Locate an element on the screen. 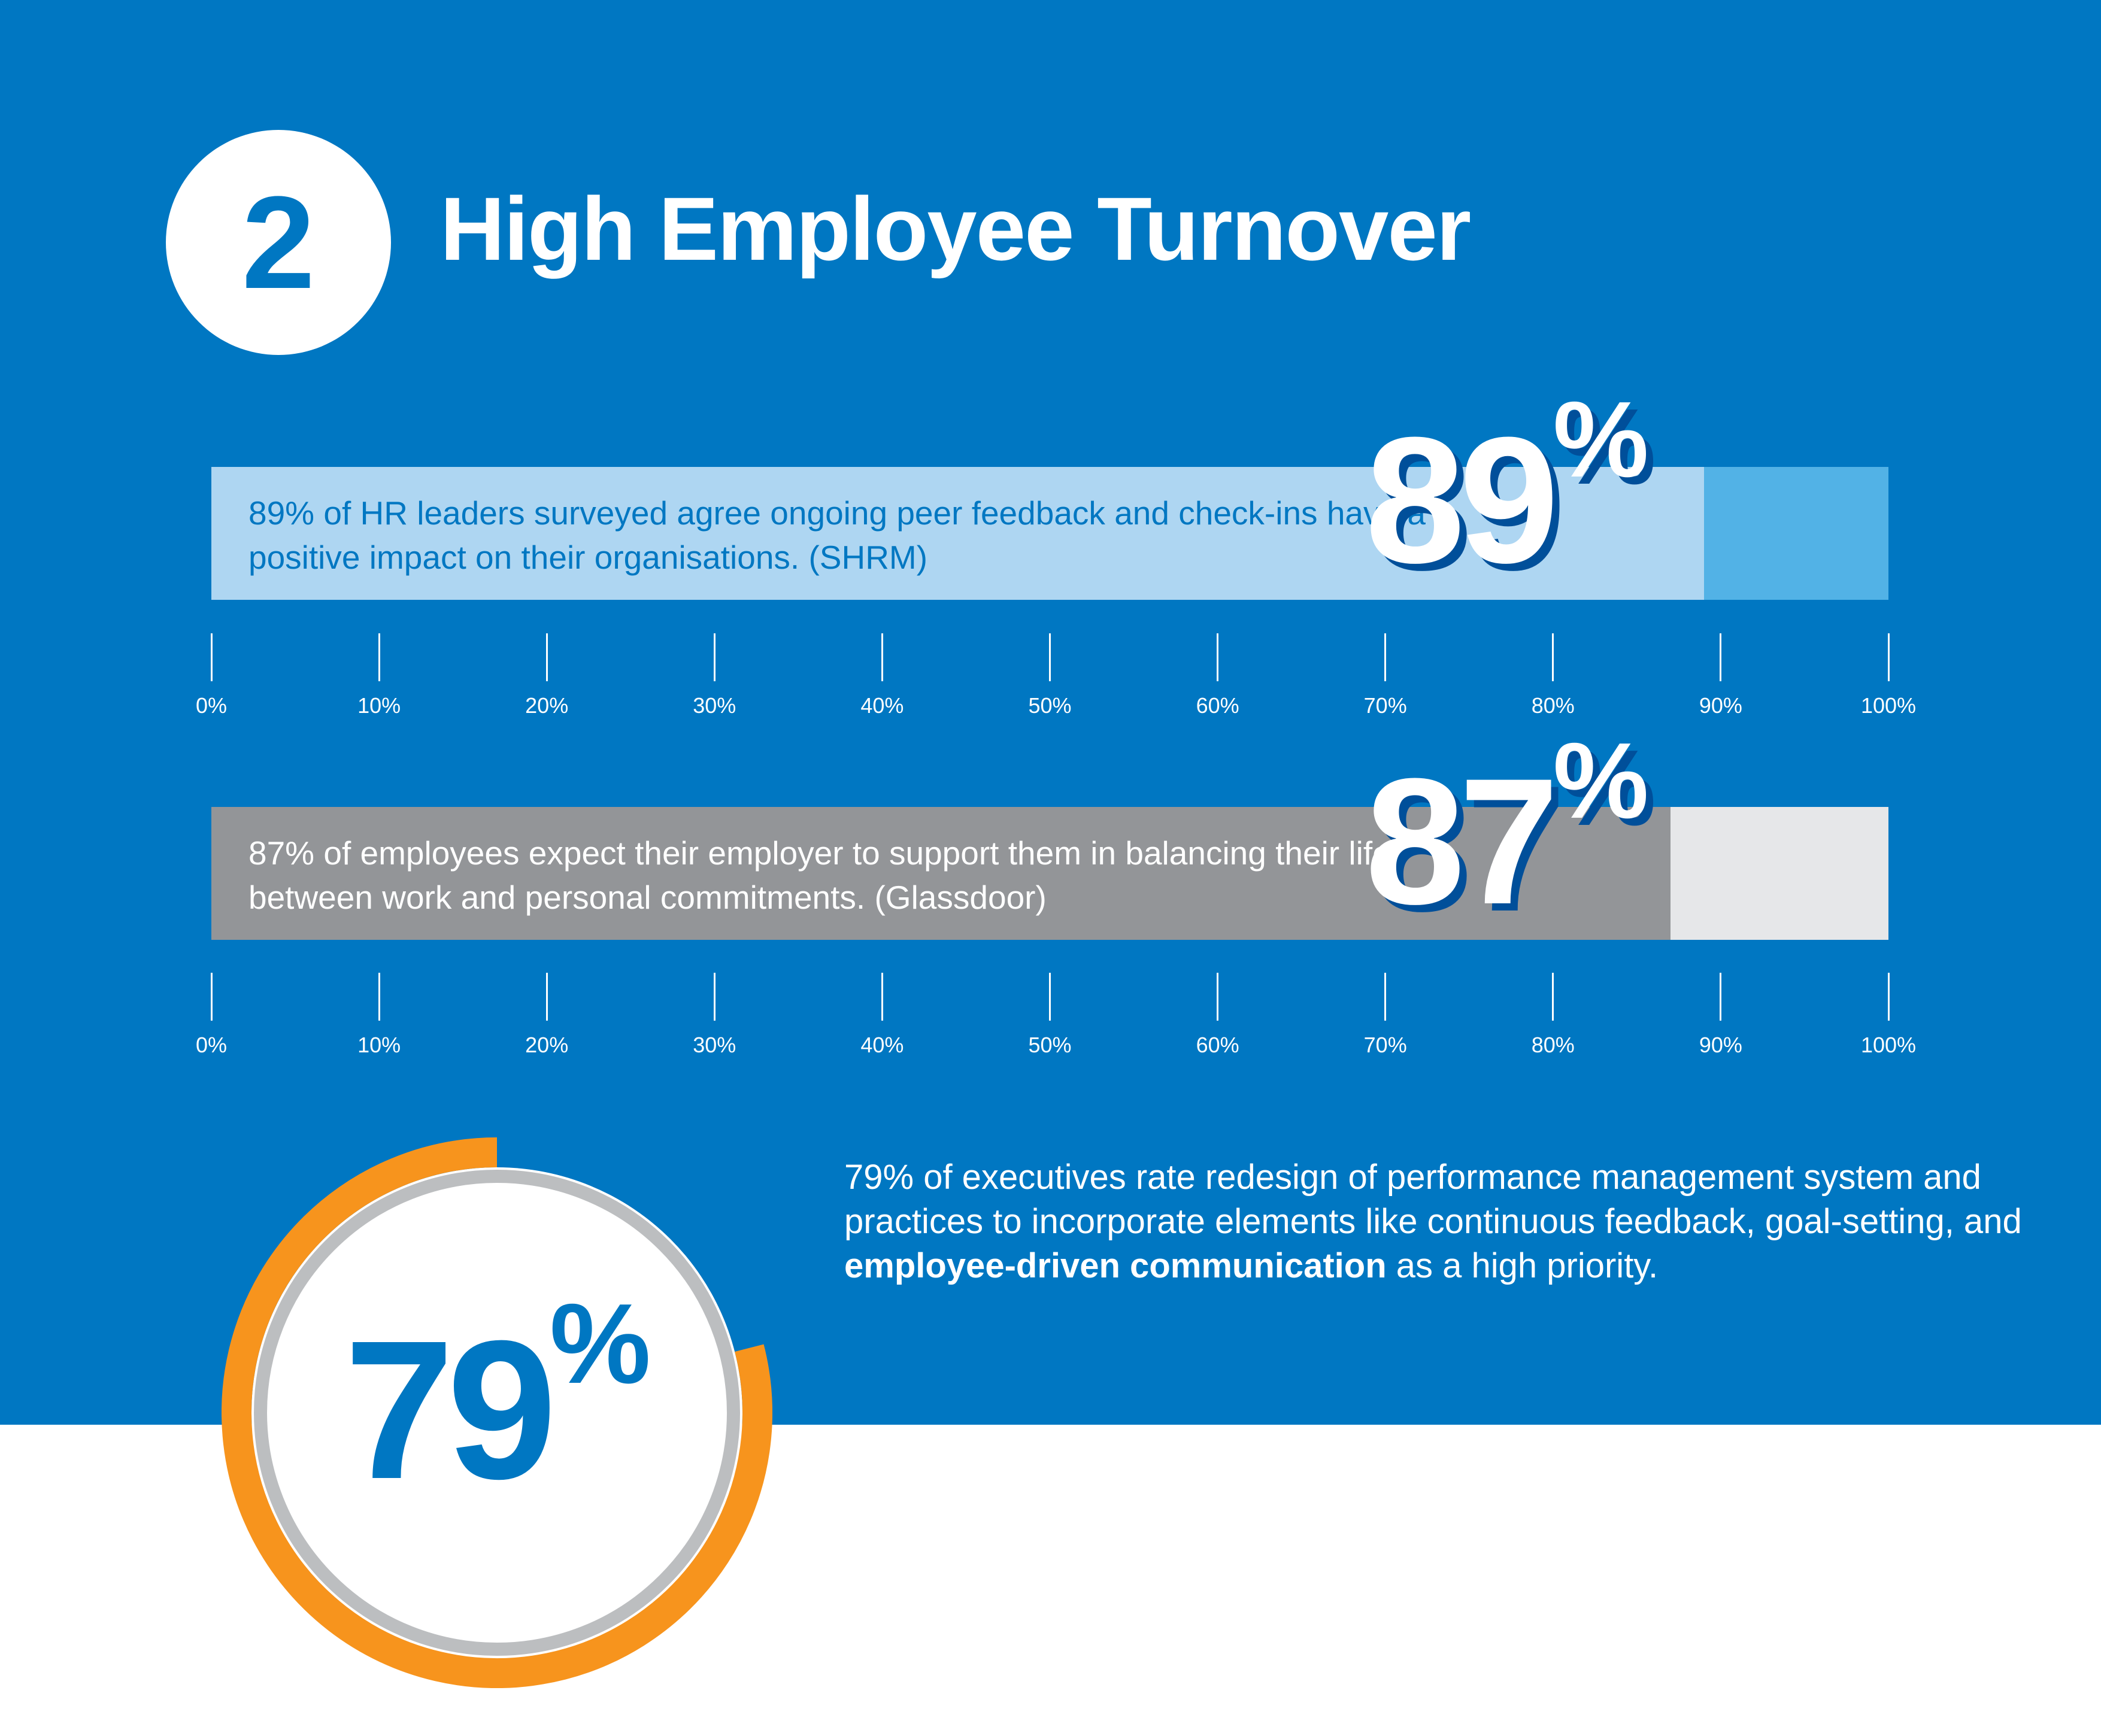 This screenshot has width=2101, height=1736. axis-1-tick-label: 90% is located at coordinates (1720, 706).